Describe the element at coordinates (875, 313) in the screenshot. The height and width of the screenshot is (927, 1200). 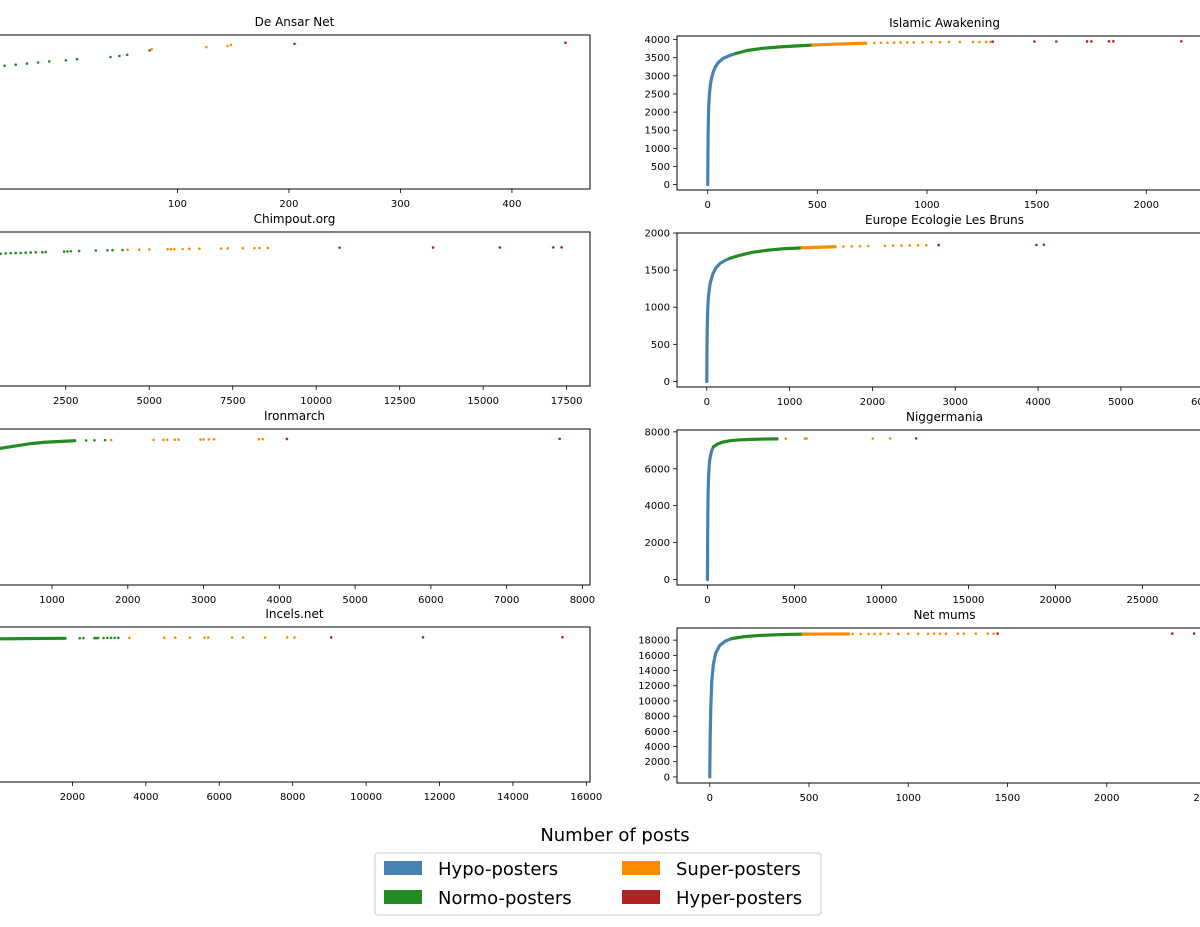
I see `plot-area` at that location.